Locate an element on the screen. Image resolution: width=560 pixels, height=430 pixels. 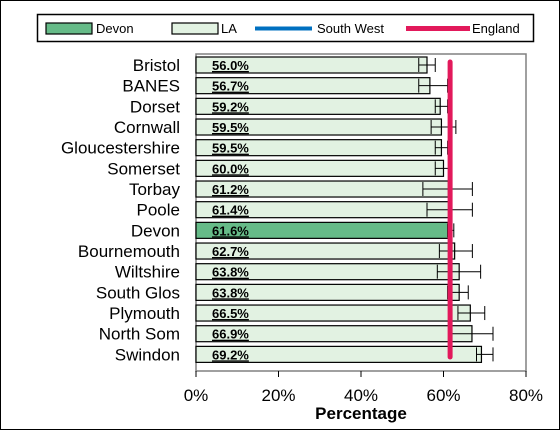
legend-label-devon: Devon is located at coordinates (115, 28).